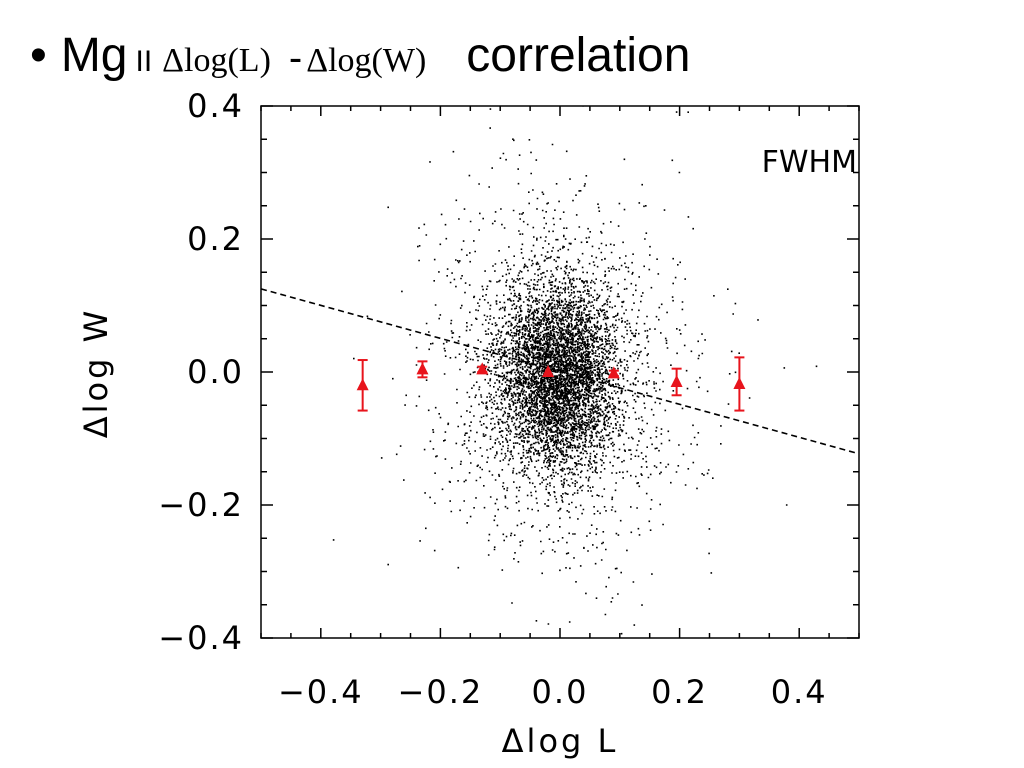 The height and width of the screenshot is (768, 1024). What do you see at coordinates (578, 55) in the screenshot?
I see `title-suffix: correlation` at bounding box center [578, 55].